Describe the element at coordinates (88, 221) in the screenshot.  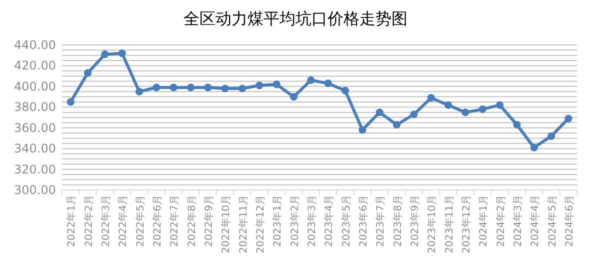
I see `x-tick-label: 2022年2月` at that location.